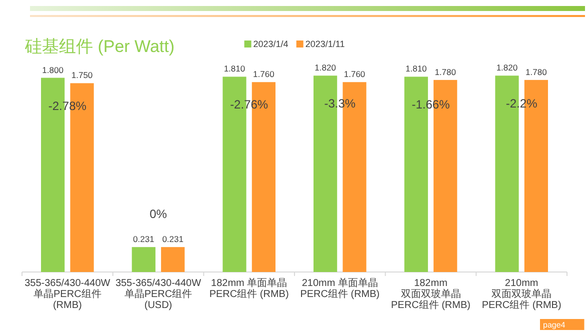  I want to click on annotation: -3.3%, so click(340, 103).